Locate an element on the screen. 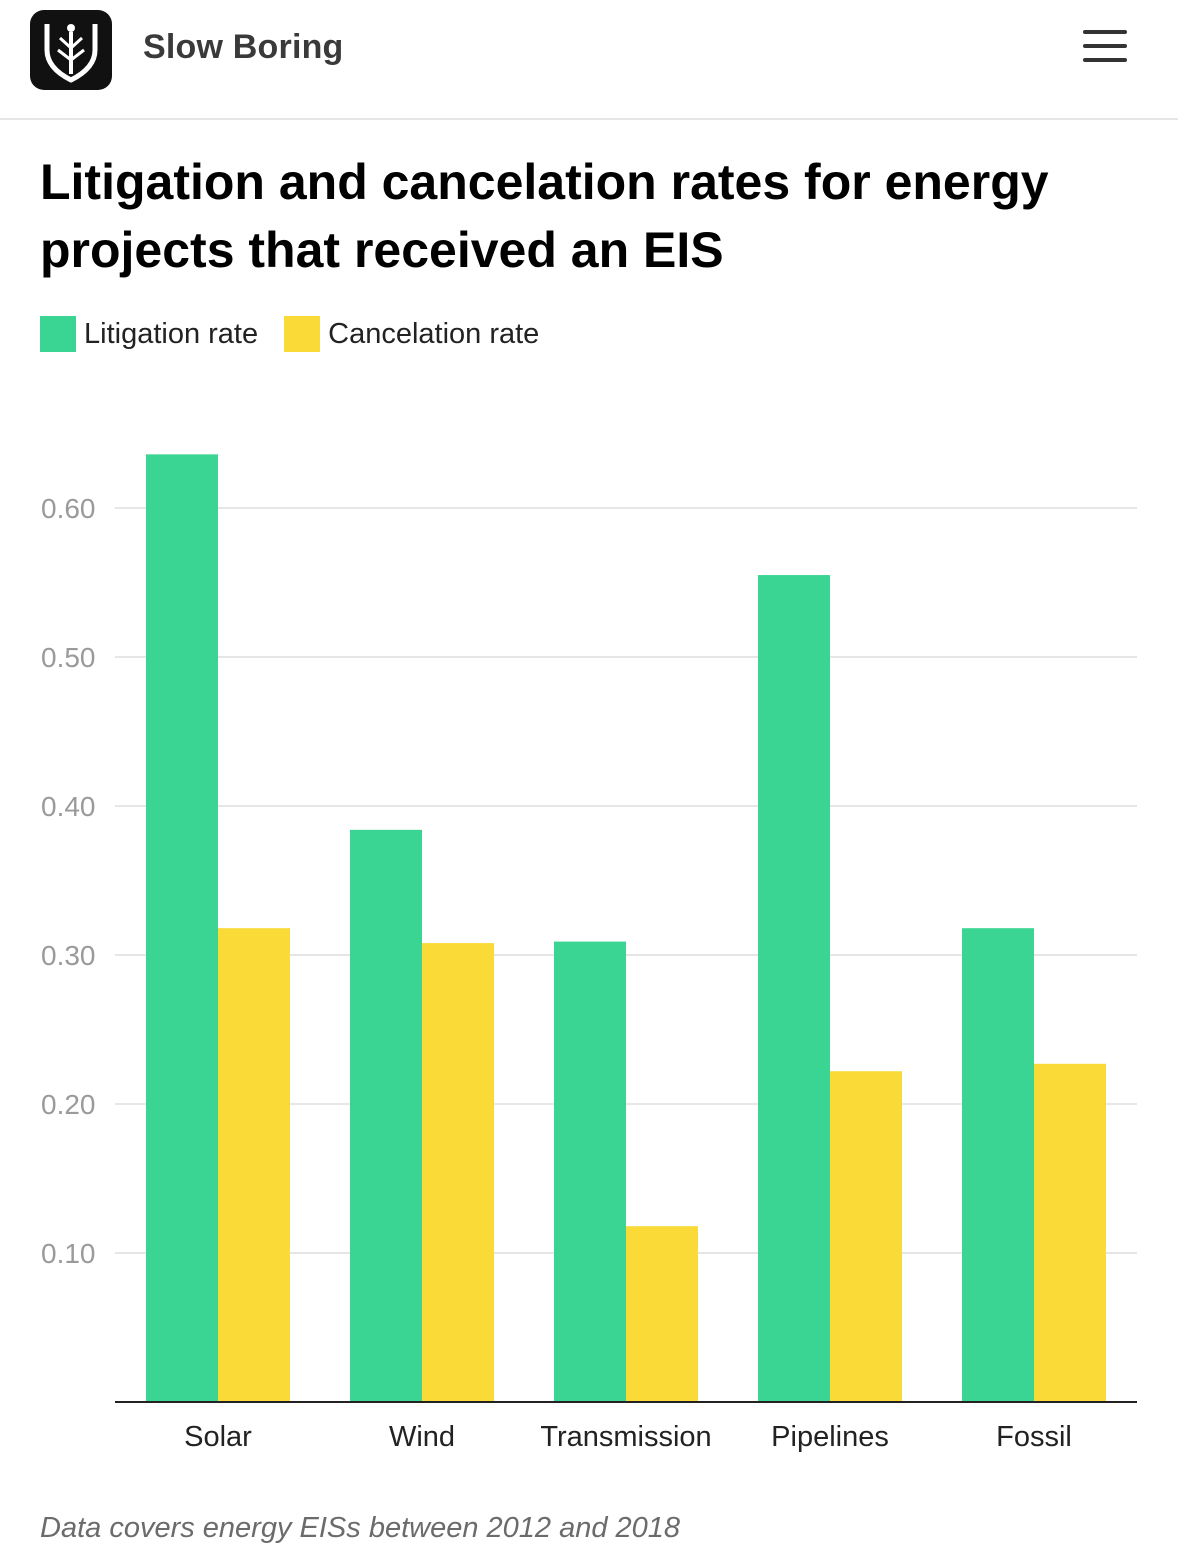 The height and width of the screenshot is (1556, 1178). legend-swatch-cancelation is located at coordinates (302, 334).